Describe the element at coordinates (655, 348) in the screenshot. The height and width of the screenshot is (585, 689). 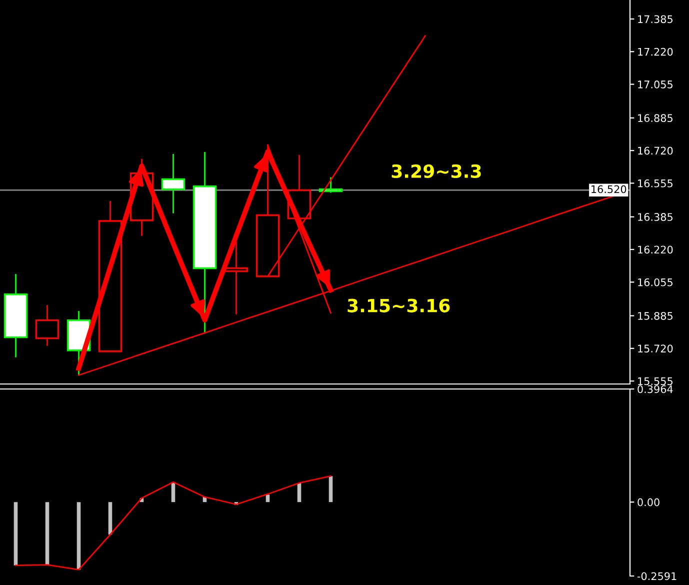
I see `y-tick-label: 15.720` at that location.